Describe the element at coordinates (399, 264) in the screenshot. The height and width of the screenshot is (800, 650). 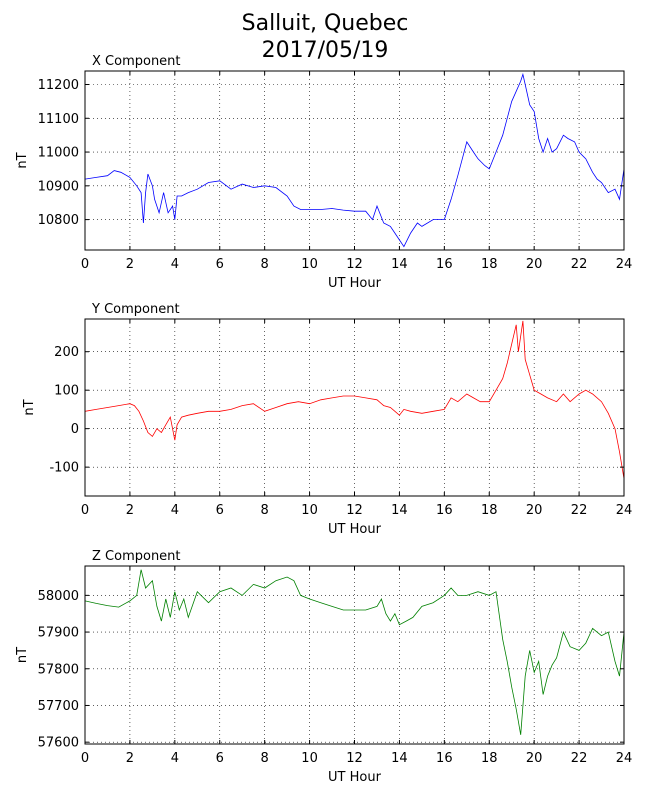
I see `x-xtick-label: 14` at that location.